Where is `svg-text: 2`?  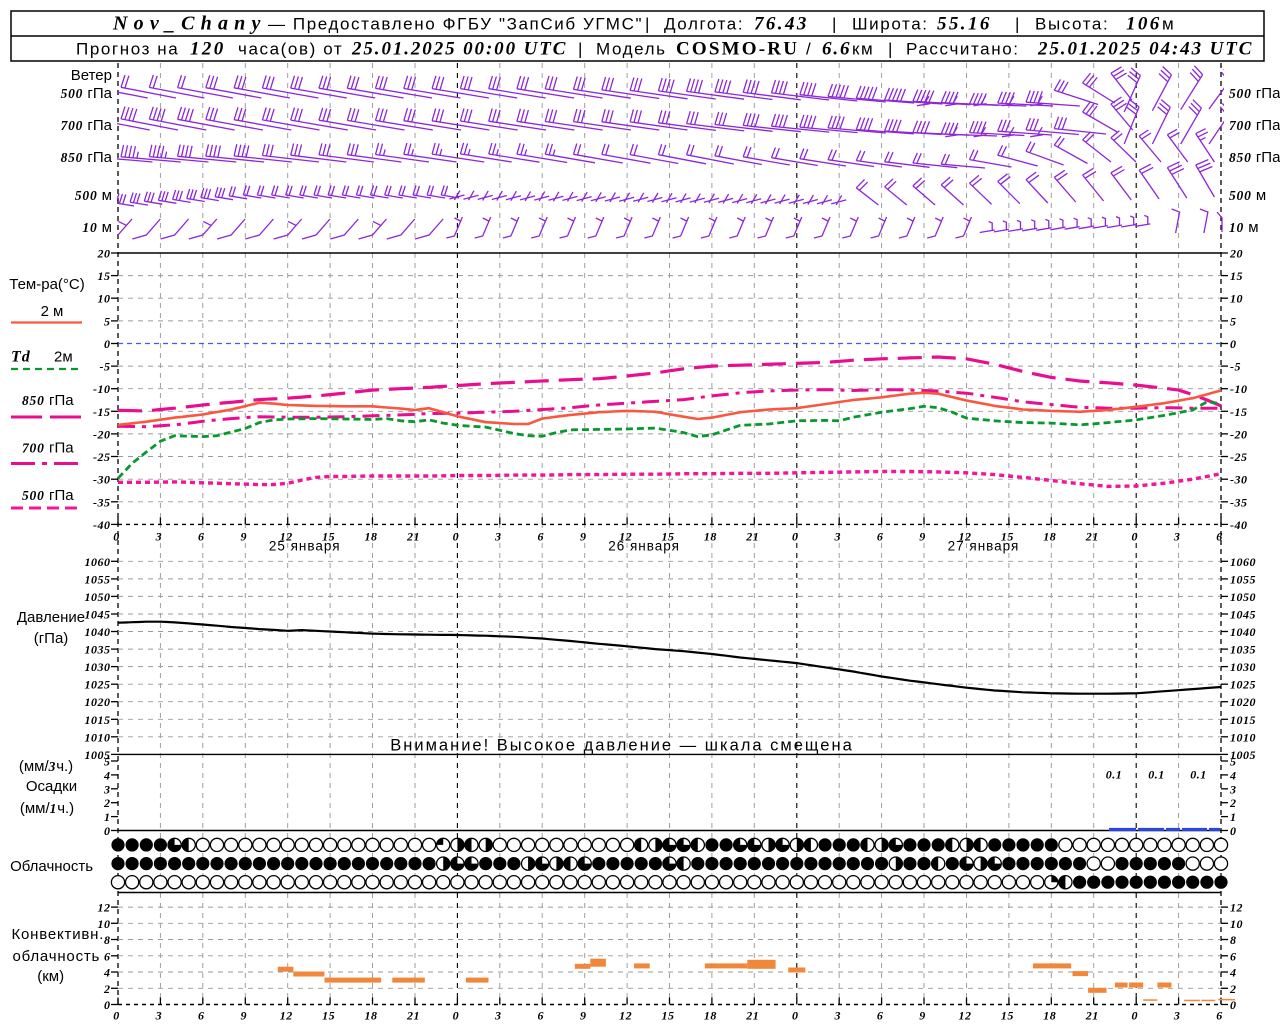
svg-text: 2 is located at coordinates (1233, 803).